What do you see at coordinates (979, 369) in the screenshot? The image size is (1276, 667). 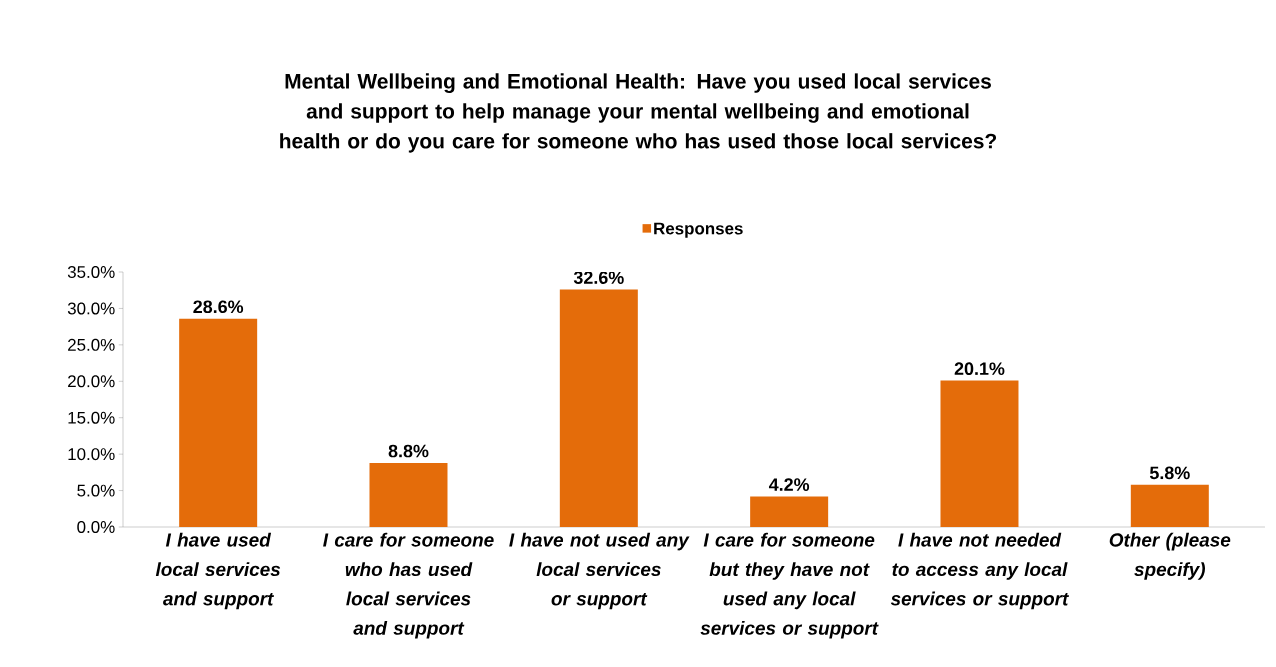 I see `data-label: 20.1%` at bounding box center [979, 369].